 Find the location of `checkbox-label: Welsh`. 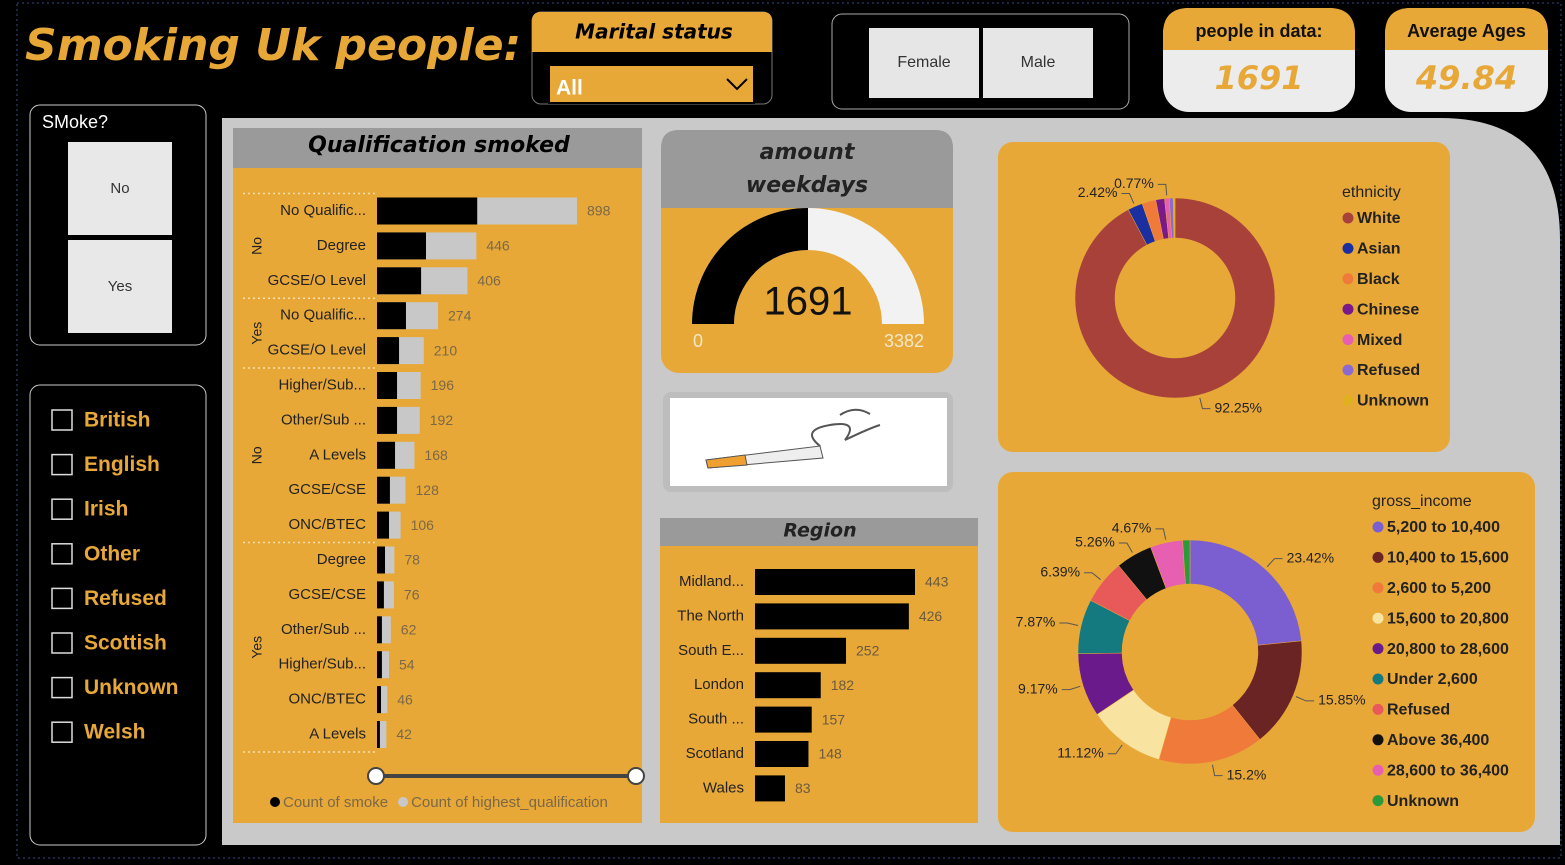

checkbox-label: Welsh is located at coordinates (114, 732).